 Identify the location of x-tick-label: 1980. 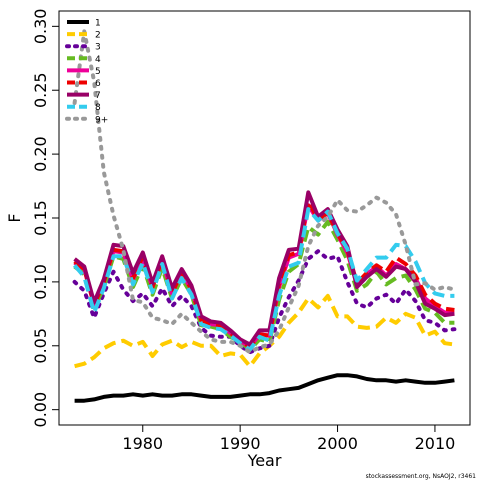
(142, 443).